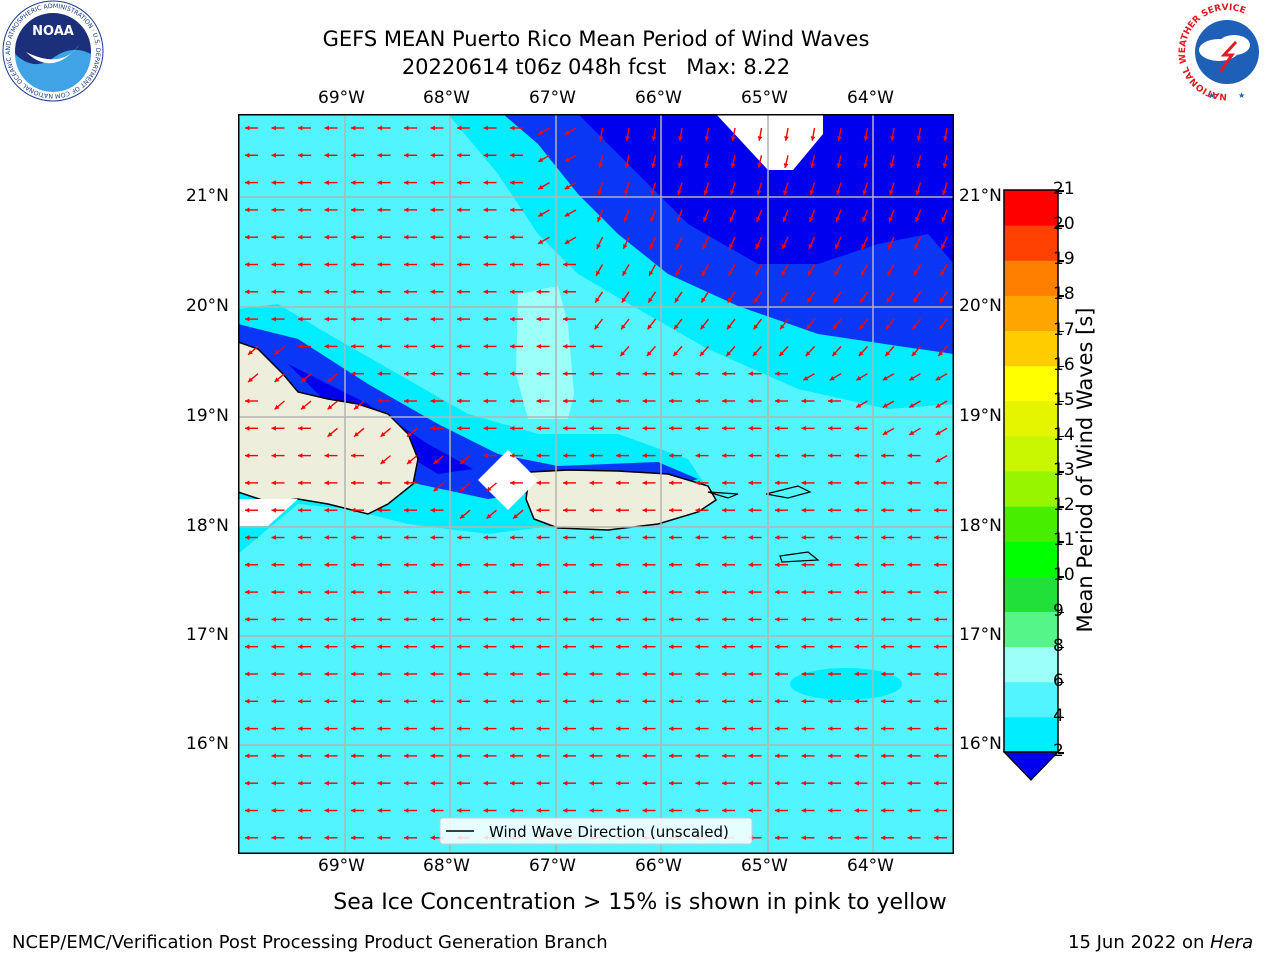 The image size is (1280, 960). I want to click on nws-logo: NATIONAL WEATHER SERVICE ★ ★, so click(1227, 52).